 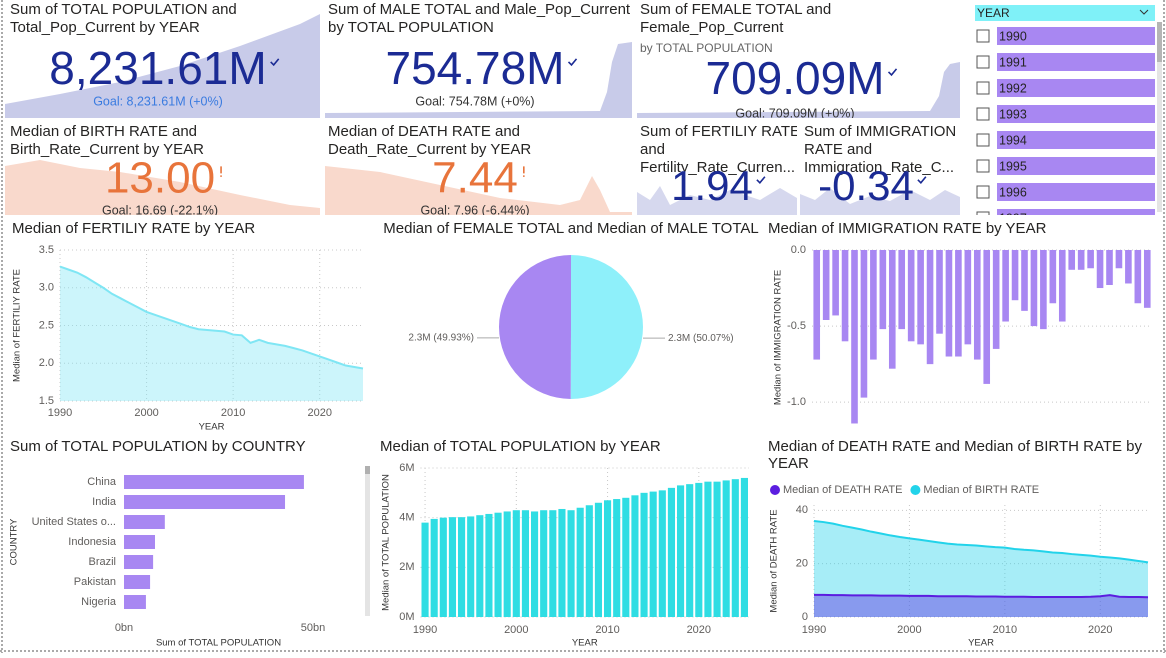 I want to click on slicer-item-label: 1990, so click(x=1013, y=36).